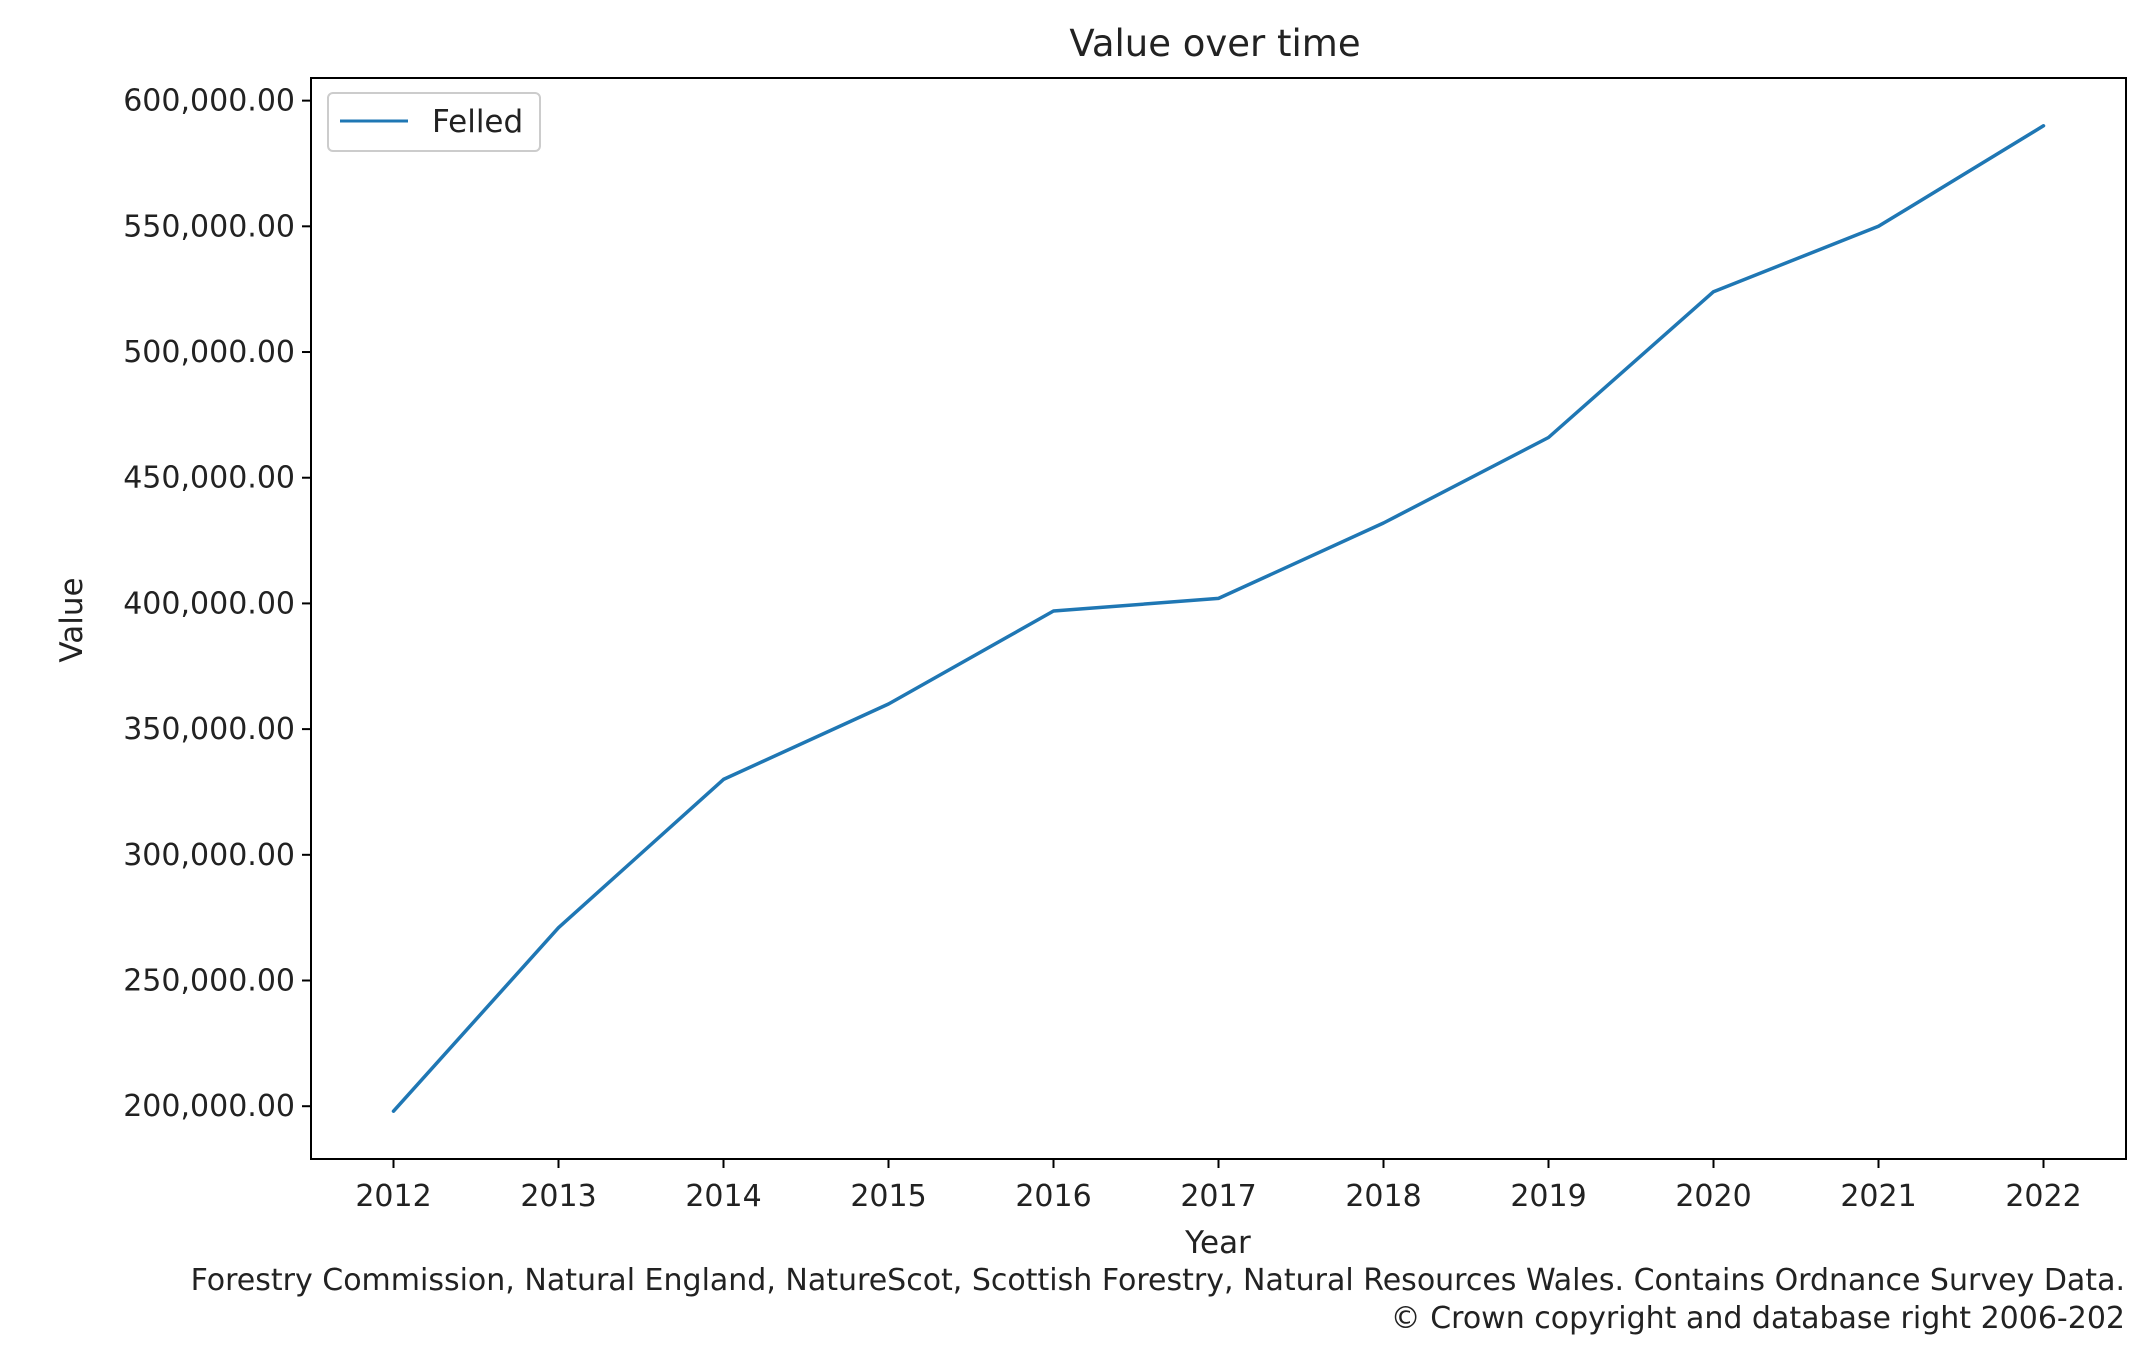 This screenshot has height=1346, width=2150. Describe the element at coordinates (1548, 1196) in the screenshot. I see `x-tick-label: 2019` at that location.